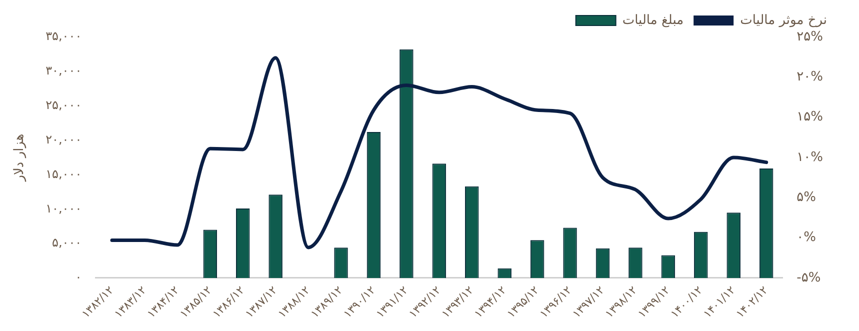 The image size is (859, 331). What do you see at coordinates (806, 238) in the screenshot?
I see `y2-tick-label: ۰%` at bounding box center [806, 238].